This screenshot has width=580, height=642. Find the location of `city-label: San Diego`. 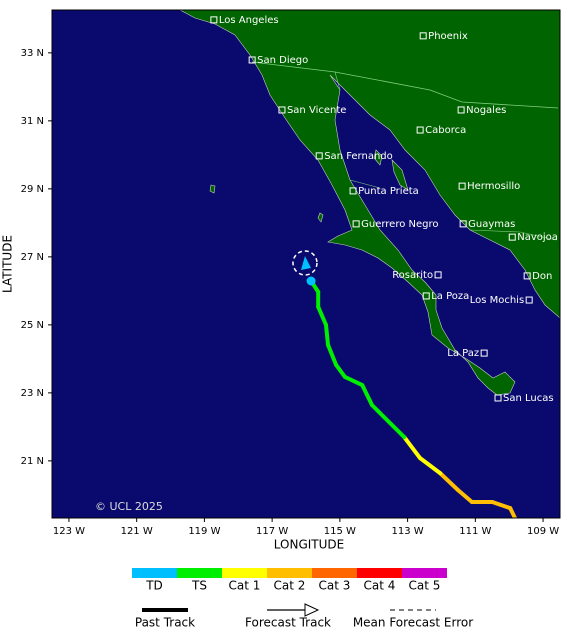

city-label: San Diego is located at coordinates (282, 60).